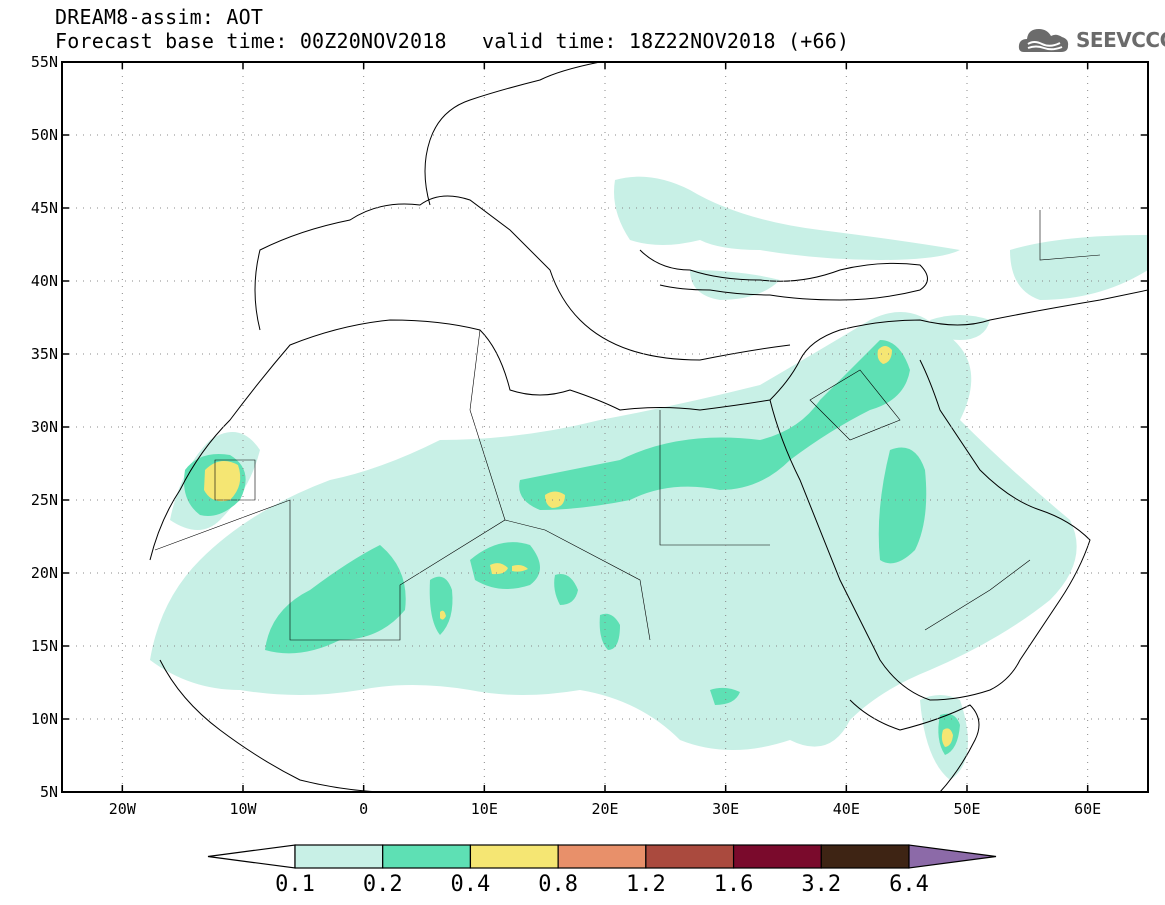  What do you see at coordinates (44, 573) in the screenshot?
I see `lat-label: 20N` at bounding box center [44, 573].